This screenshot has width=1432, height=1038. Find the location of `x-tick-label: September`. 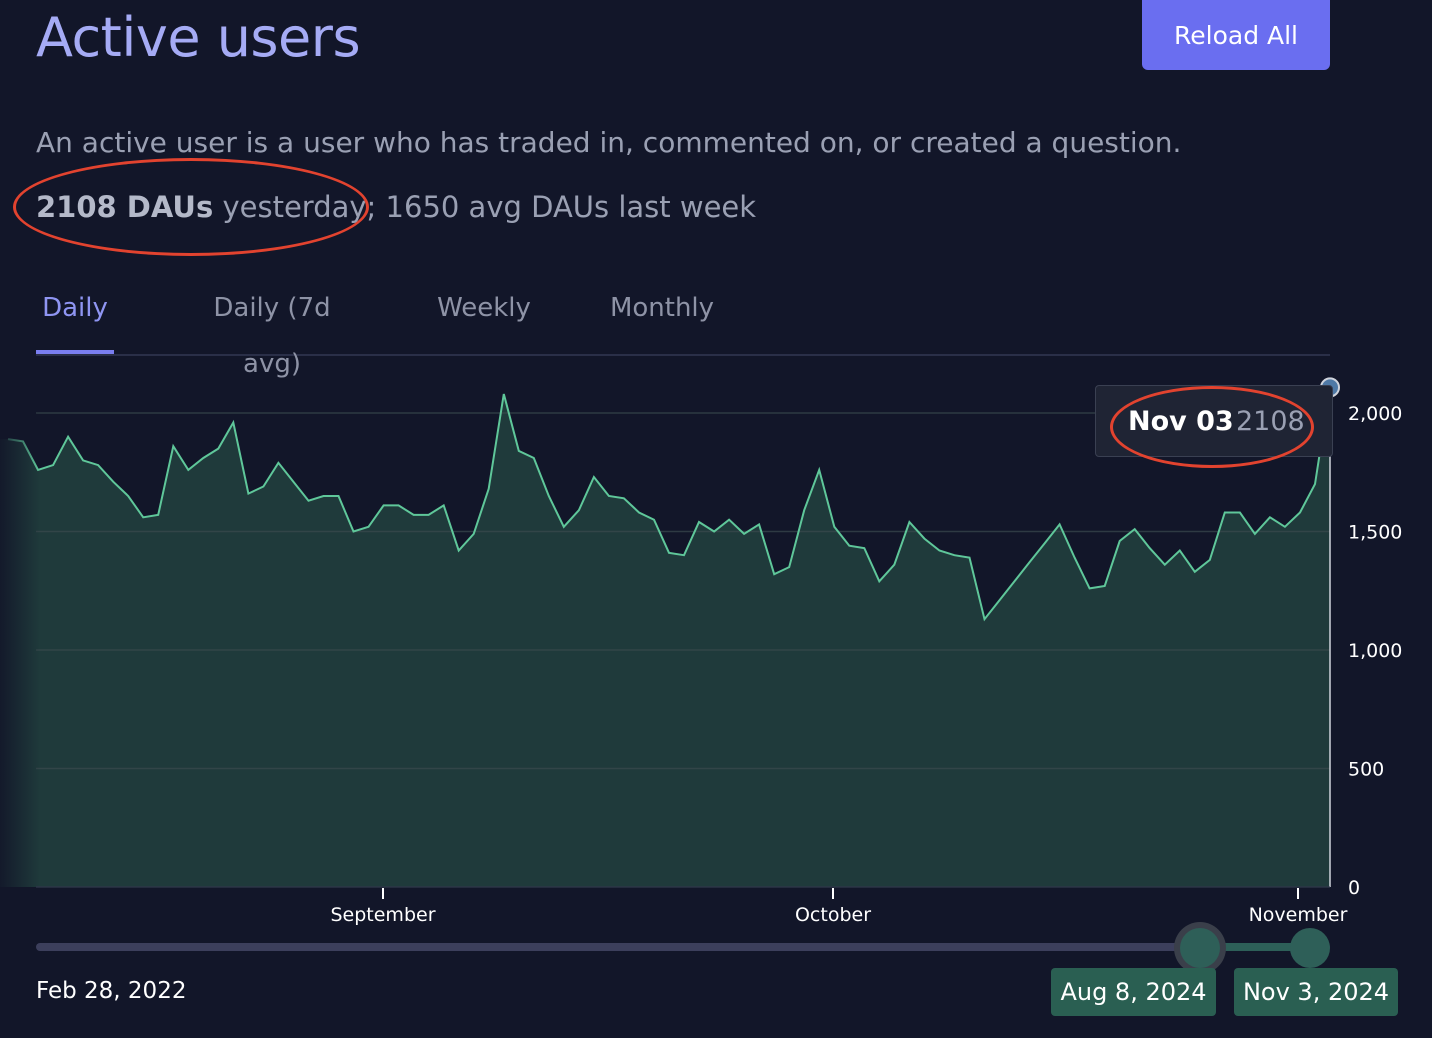

x-tick-label: September is located at coordinates (382, 915).